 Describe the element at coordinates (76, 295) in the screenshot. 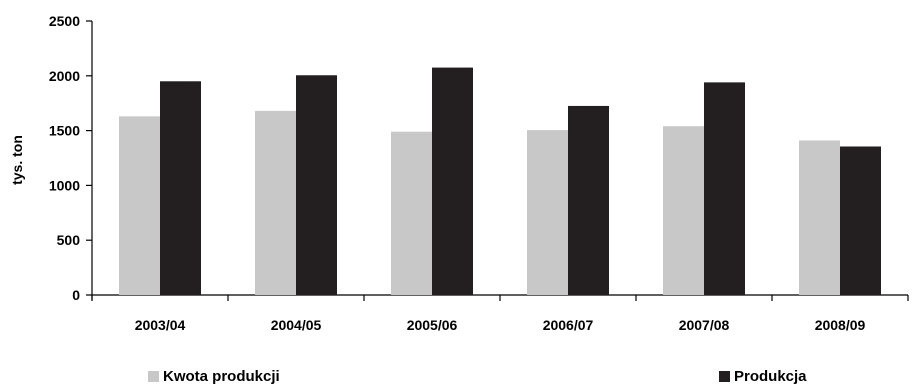

I see `y-tick-label: 0` at that location.